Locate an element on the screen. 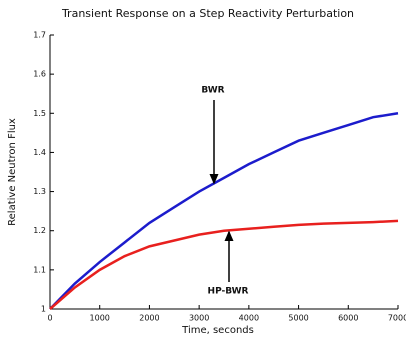 The width and height of the screenshot is (406, 340). x-tick-label: 0 is located at coordinates (49, 318).